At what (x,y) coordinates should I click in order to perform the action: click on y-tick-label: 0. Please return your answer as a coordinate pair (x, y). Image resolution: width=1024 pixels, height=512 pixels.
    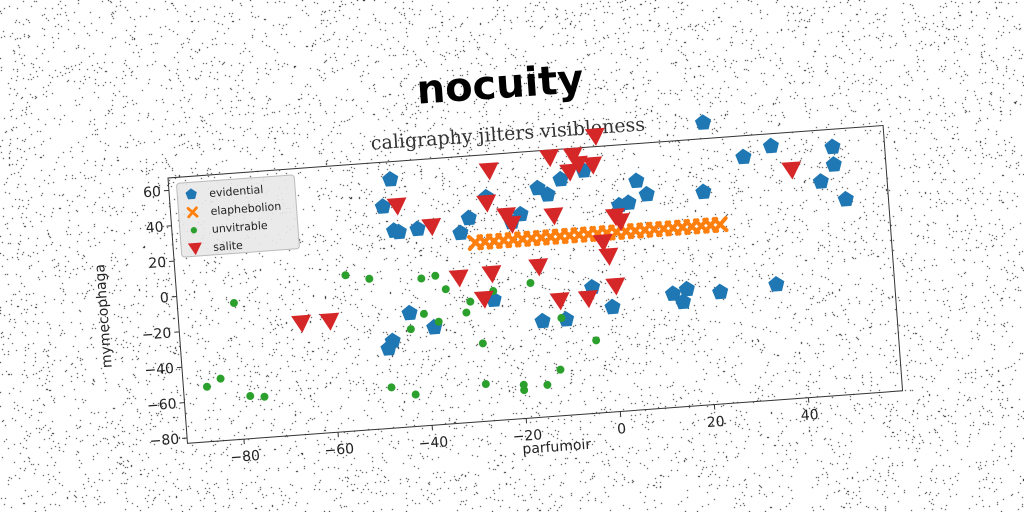
    Looking at the image, I should click on (164, 298).